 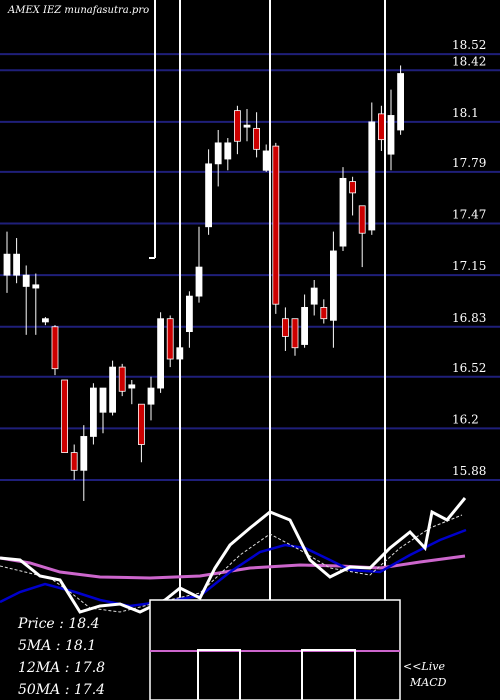 I want to click on y-tick-label: 15.88, so click(x=469, y=471).